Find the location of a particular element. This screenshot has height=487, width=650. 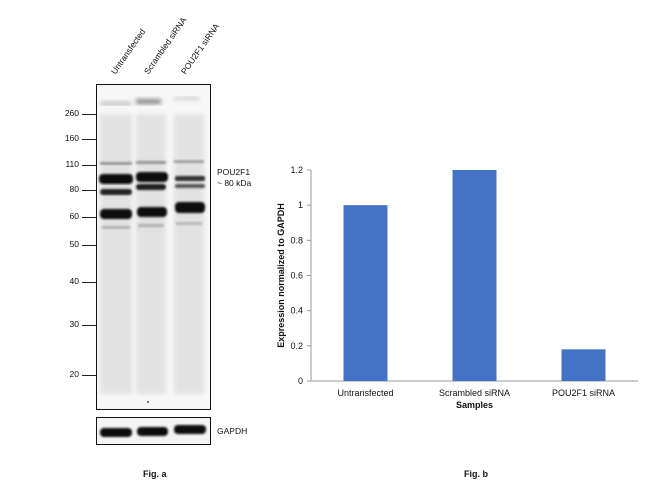

mw-marker-30: 30 is located at coordinates (74, 324).